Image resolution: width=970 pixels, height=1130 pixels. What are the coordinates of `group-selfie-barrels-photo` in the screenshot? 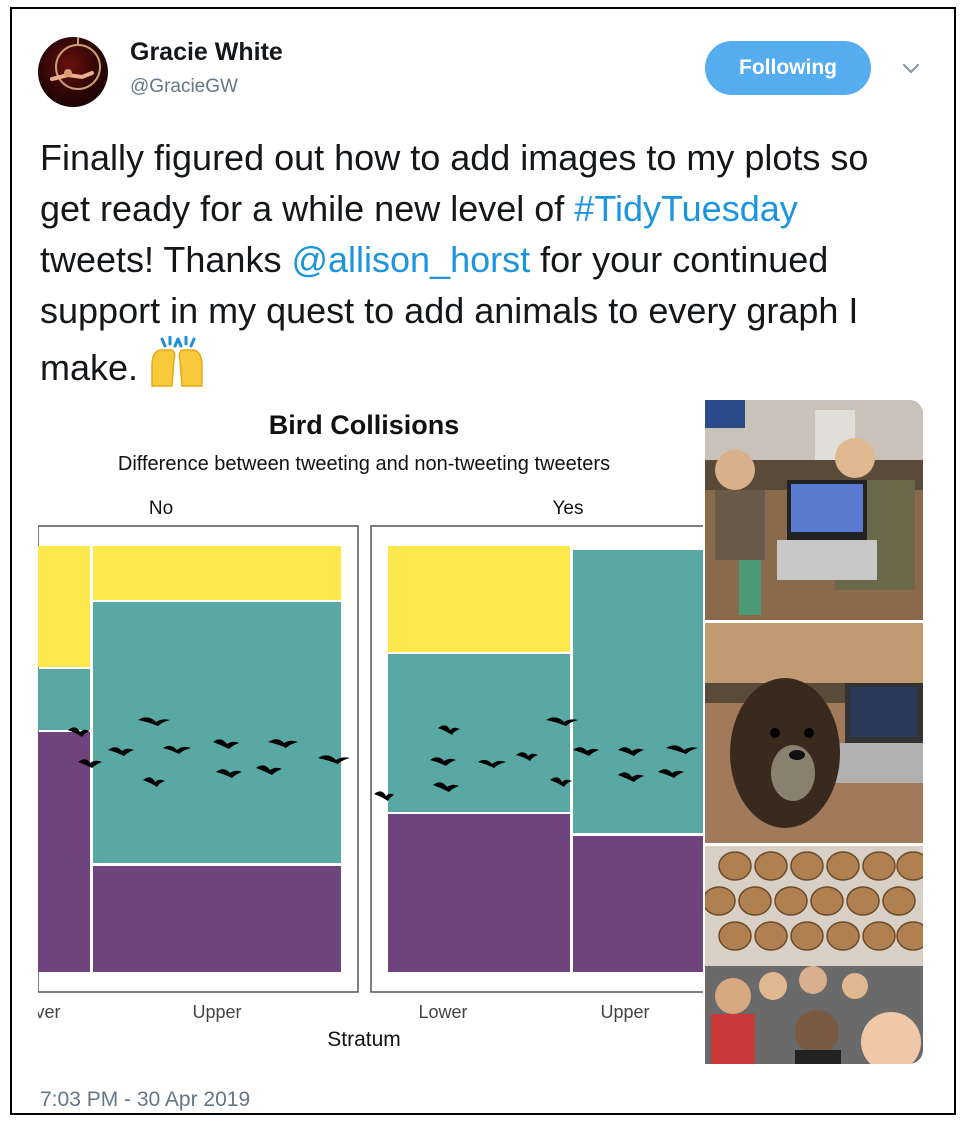 It's located at (814, 955).